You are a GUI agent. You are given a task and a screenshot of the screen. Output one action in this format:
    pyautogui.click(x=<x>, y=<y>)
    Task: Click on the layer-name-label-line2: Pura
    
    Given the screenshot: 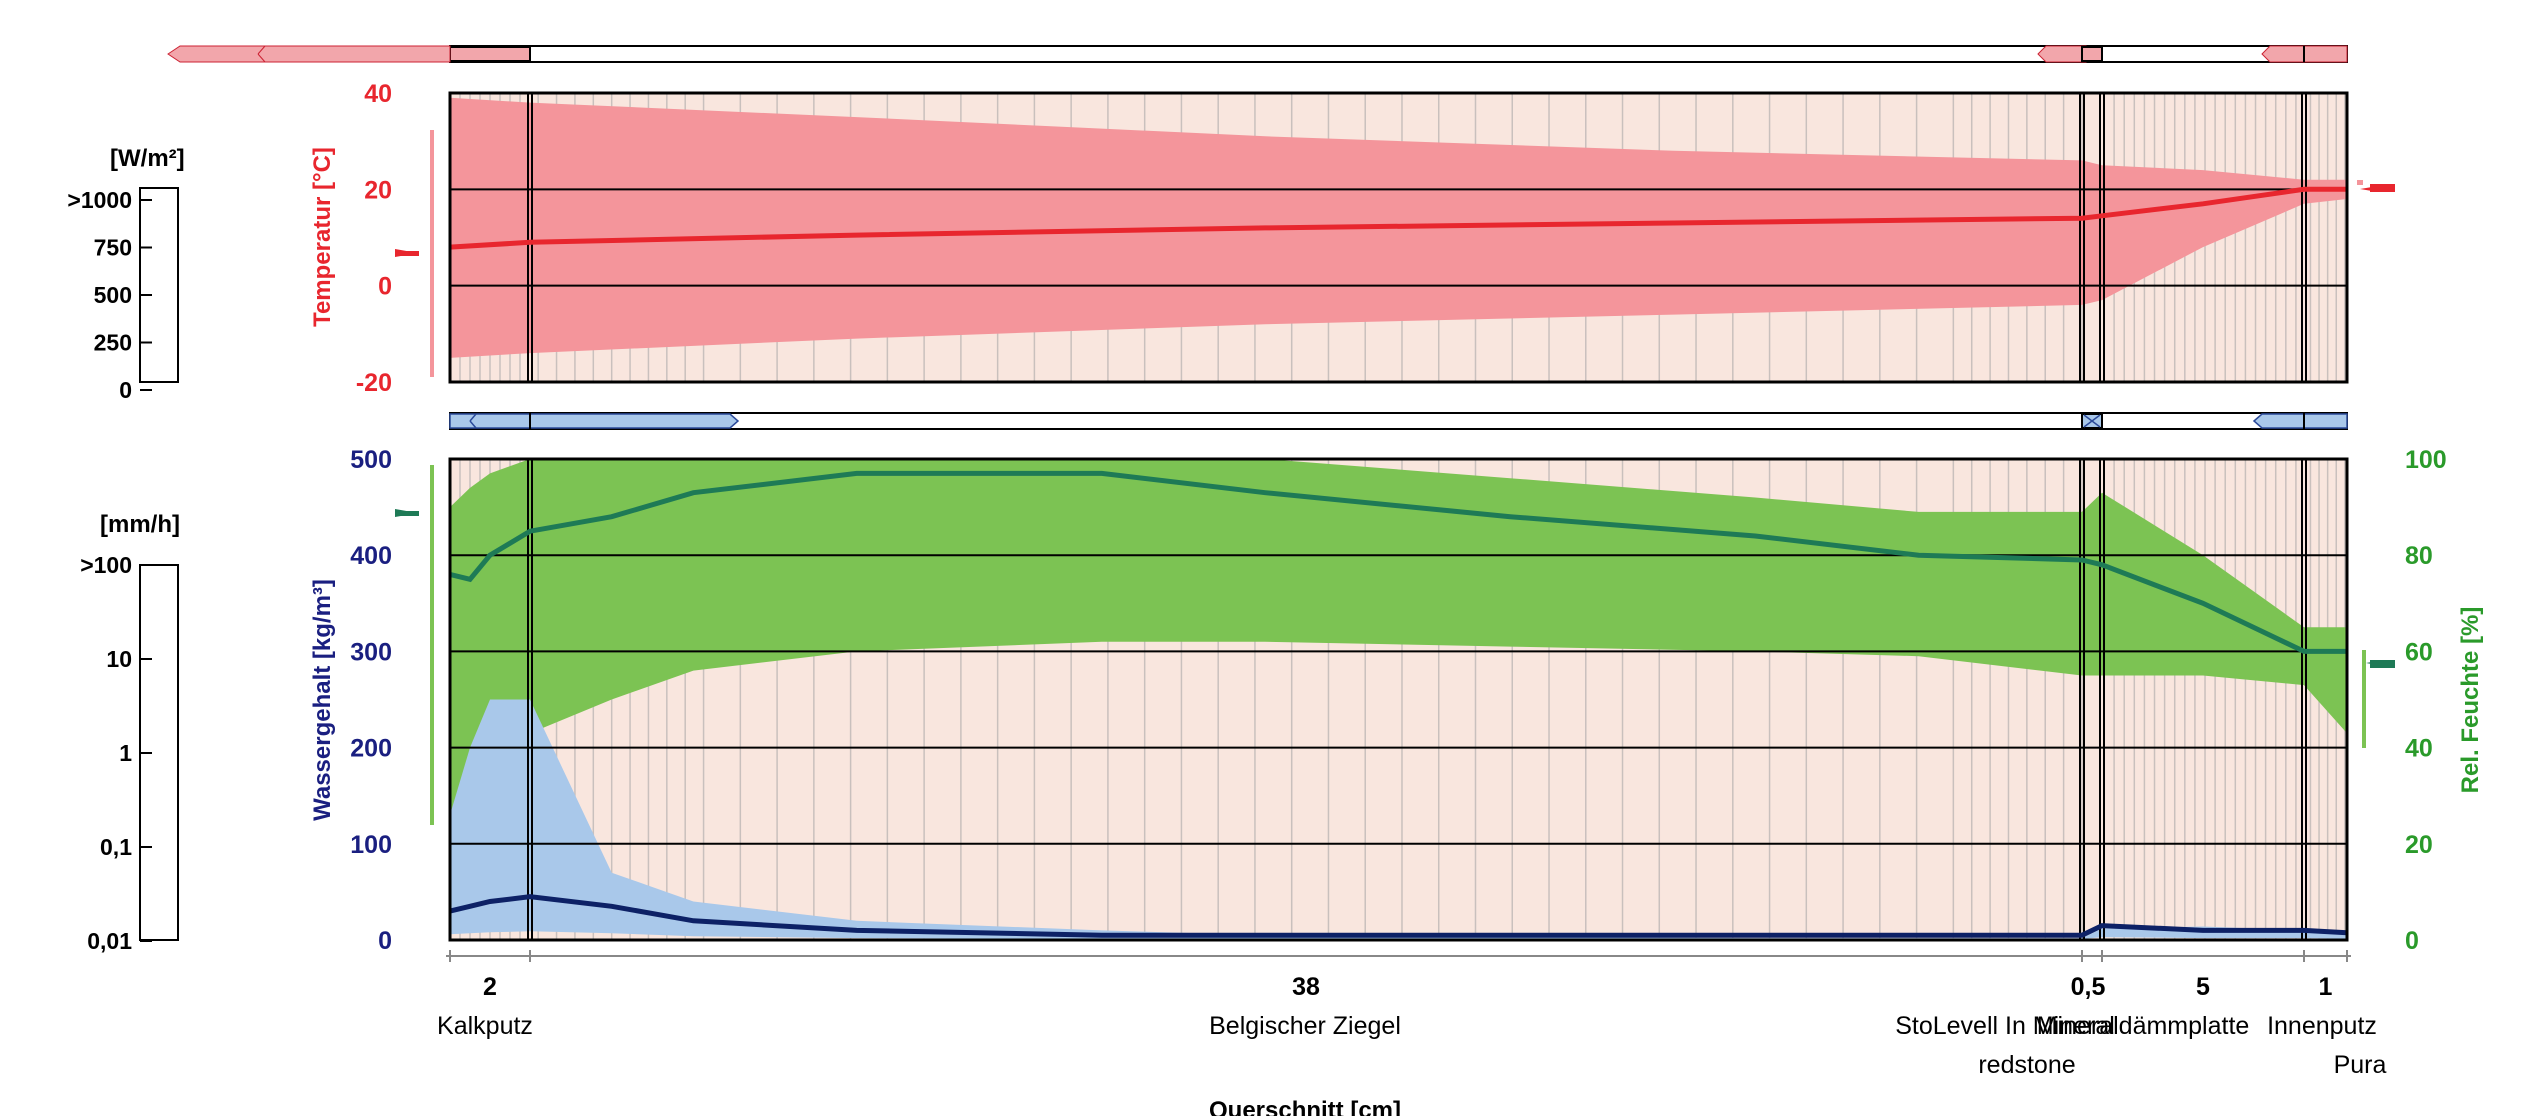 What is the action you would take?
    pyautogui.click(x=2360, y=1065)
    